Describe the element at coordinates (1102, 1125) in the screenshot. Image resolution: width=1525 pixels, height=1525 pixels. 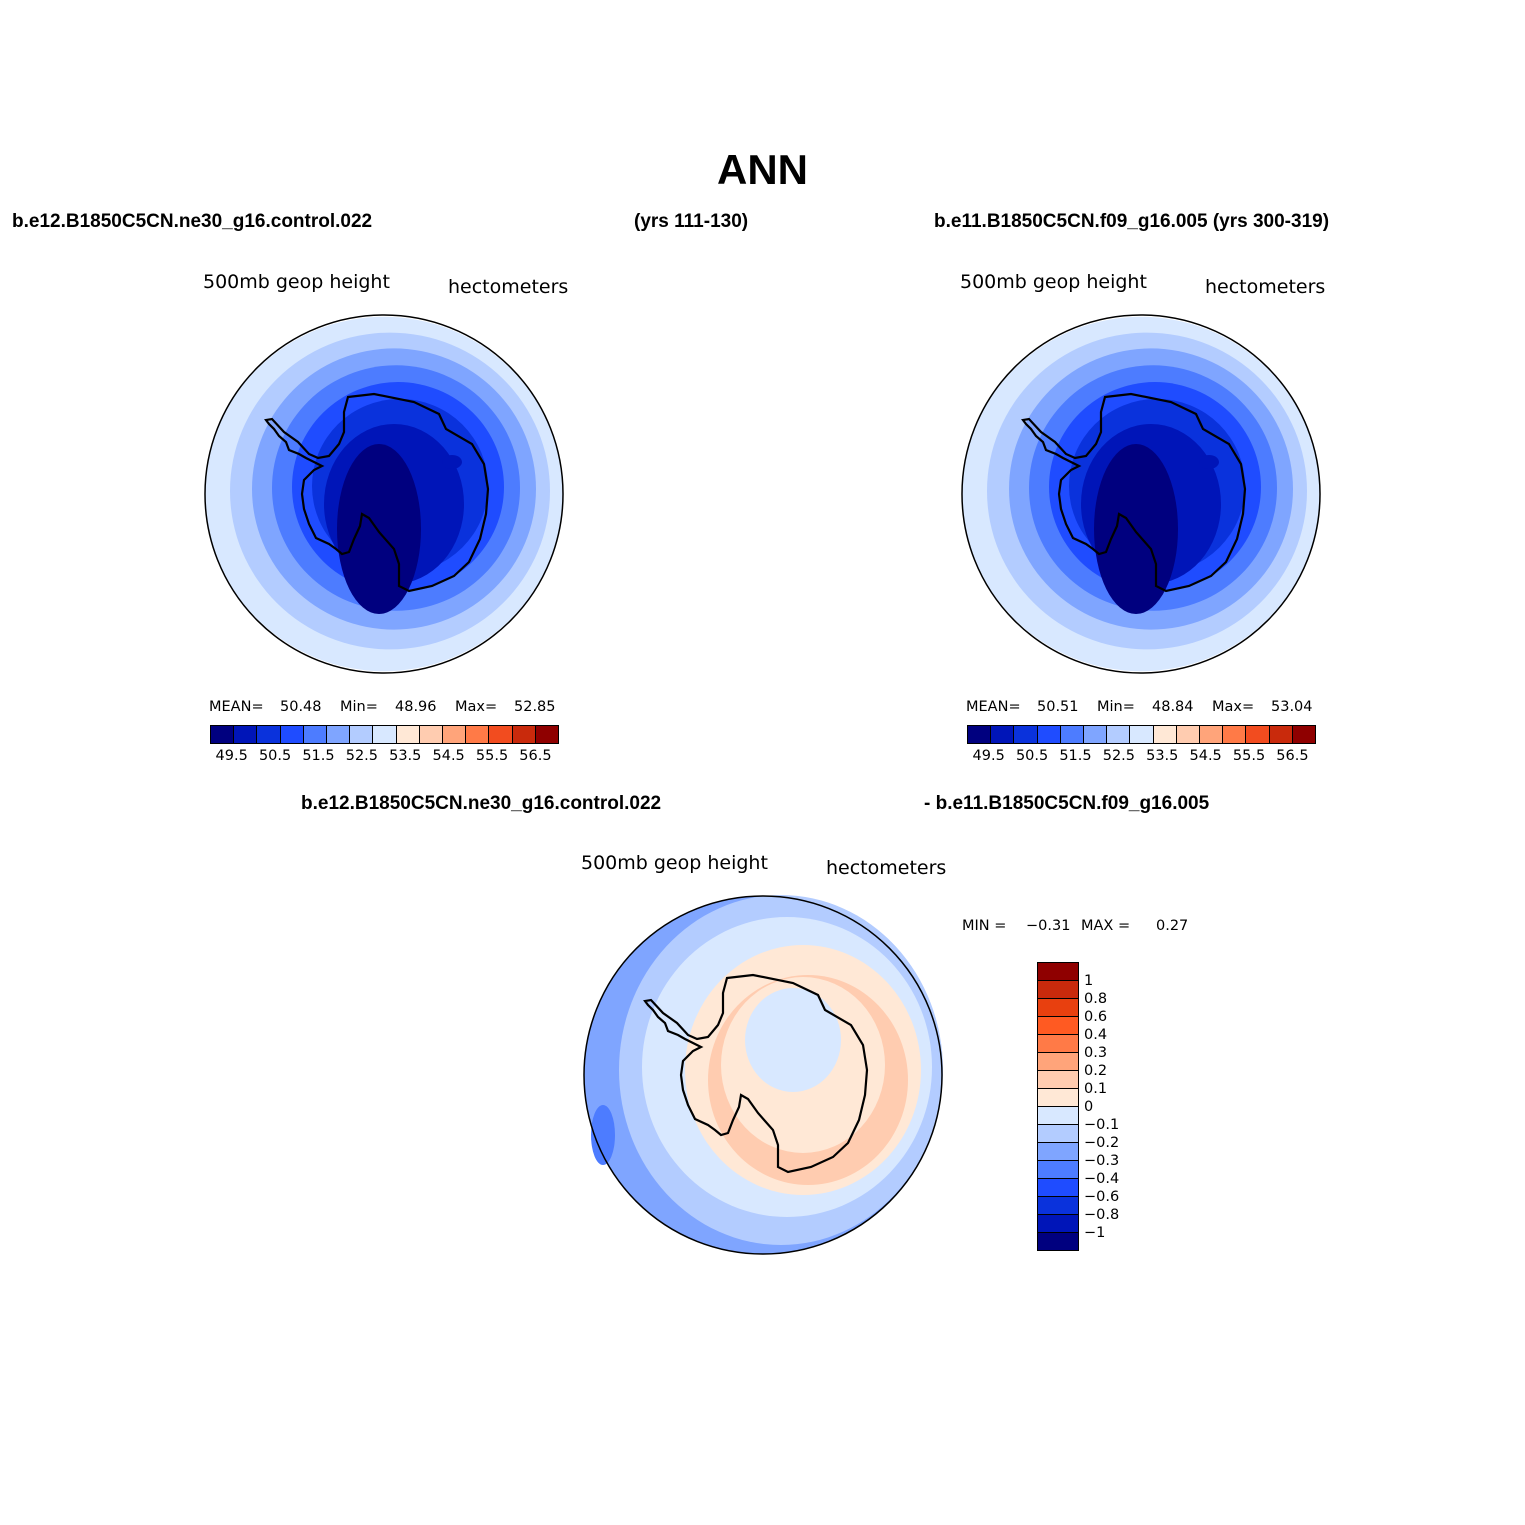
I see `colorbar-label: −0.1` at that location.